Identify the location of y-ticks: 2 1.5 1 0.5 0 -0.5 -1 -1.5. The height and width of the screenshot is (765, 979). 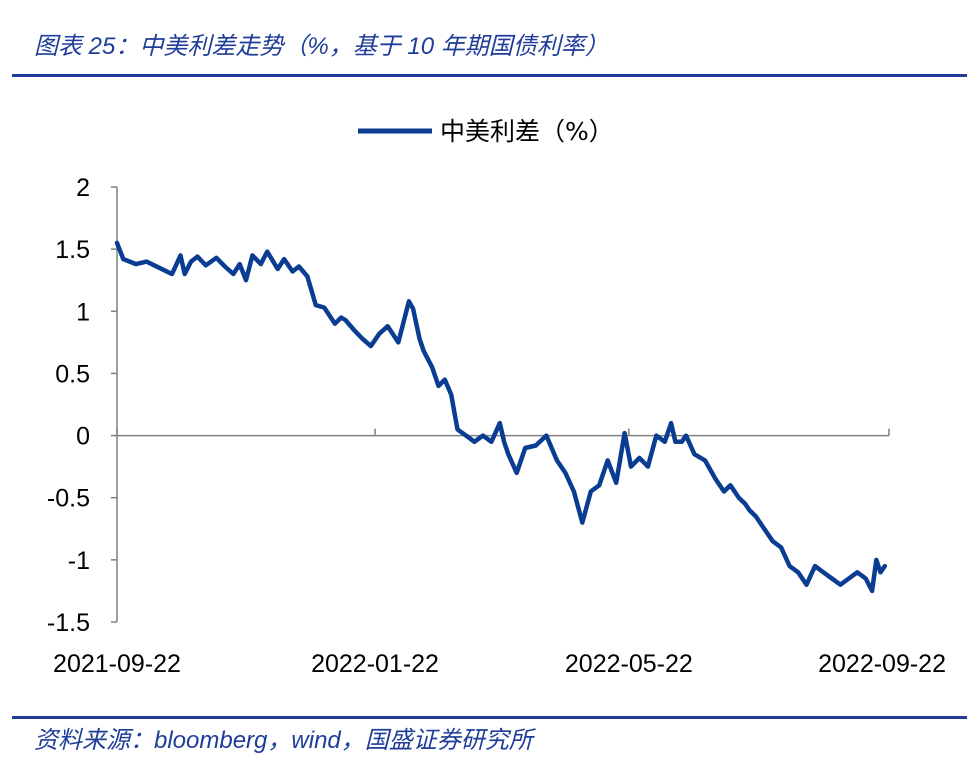
(82, 405).